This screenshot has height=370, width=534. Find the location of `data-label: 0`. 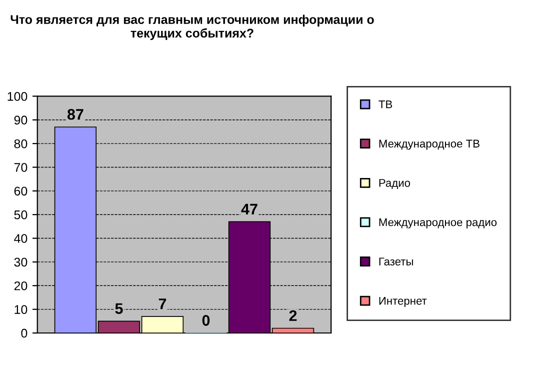

data-label: 0 is located at coordinates (206, 320).